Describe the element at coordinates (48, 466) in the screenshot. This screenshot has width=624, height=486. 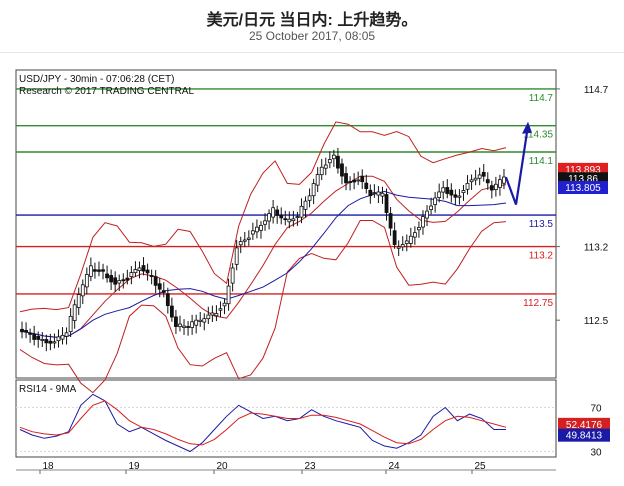
I see `x-tick-label: 18` at that location.